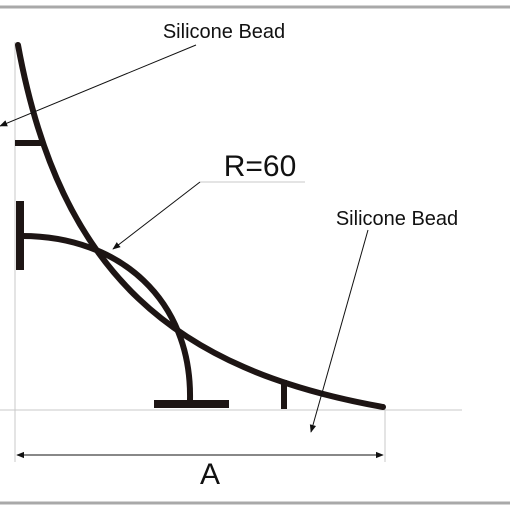 The height and width of the screenshot is (515, 510). Describe the element at coordinates (224, 32) in the screenshot. I see `silicone-bead-label-top: Silicone Bead` at that location.